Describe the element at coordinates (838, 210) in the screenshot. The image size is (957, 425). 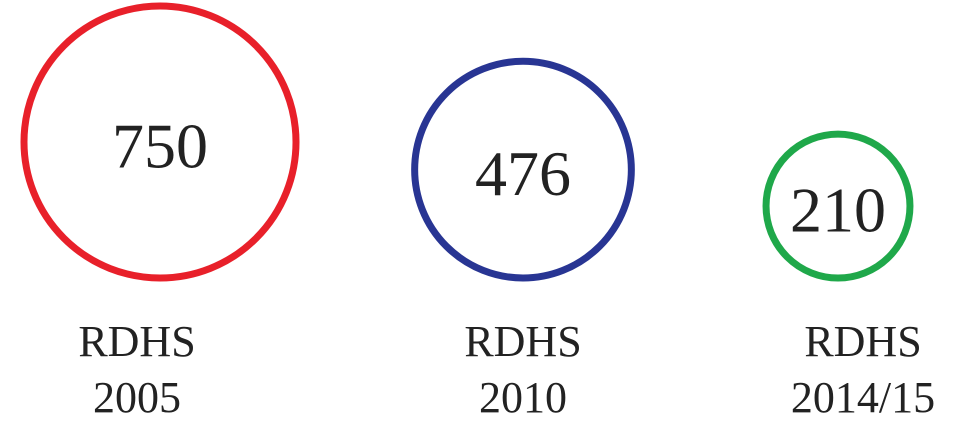
I see `bubble-value: 210` at that location.